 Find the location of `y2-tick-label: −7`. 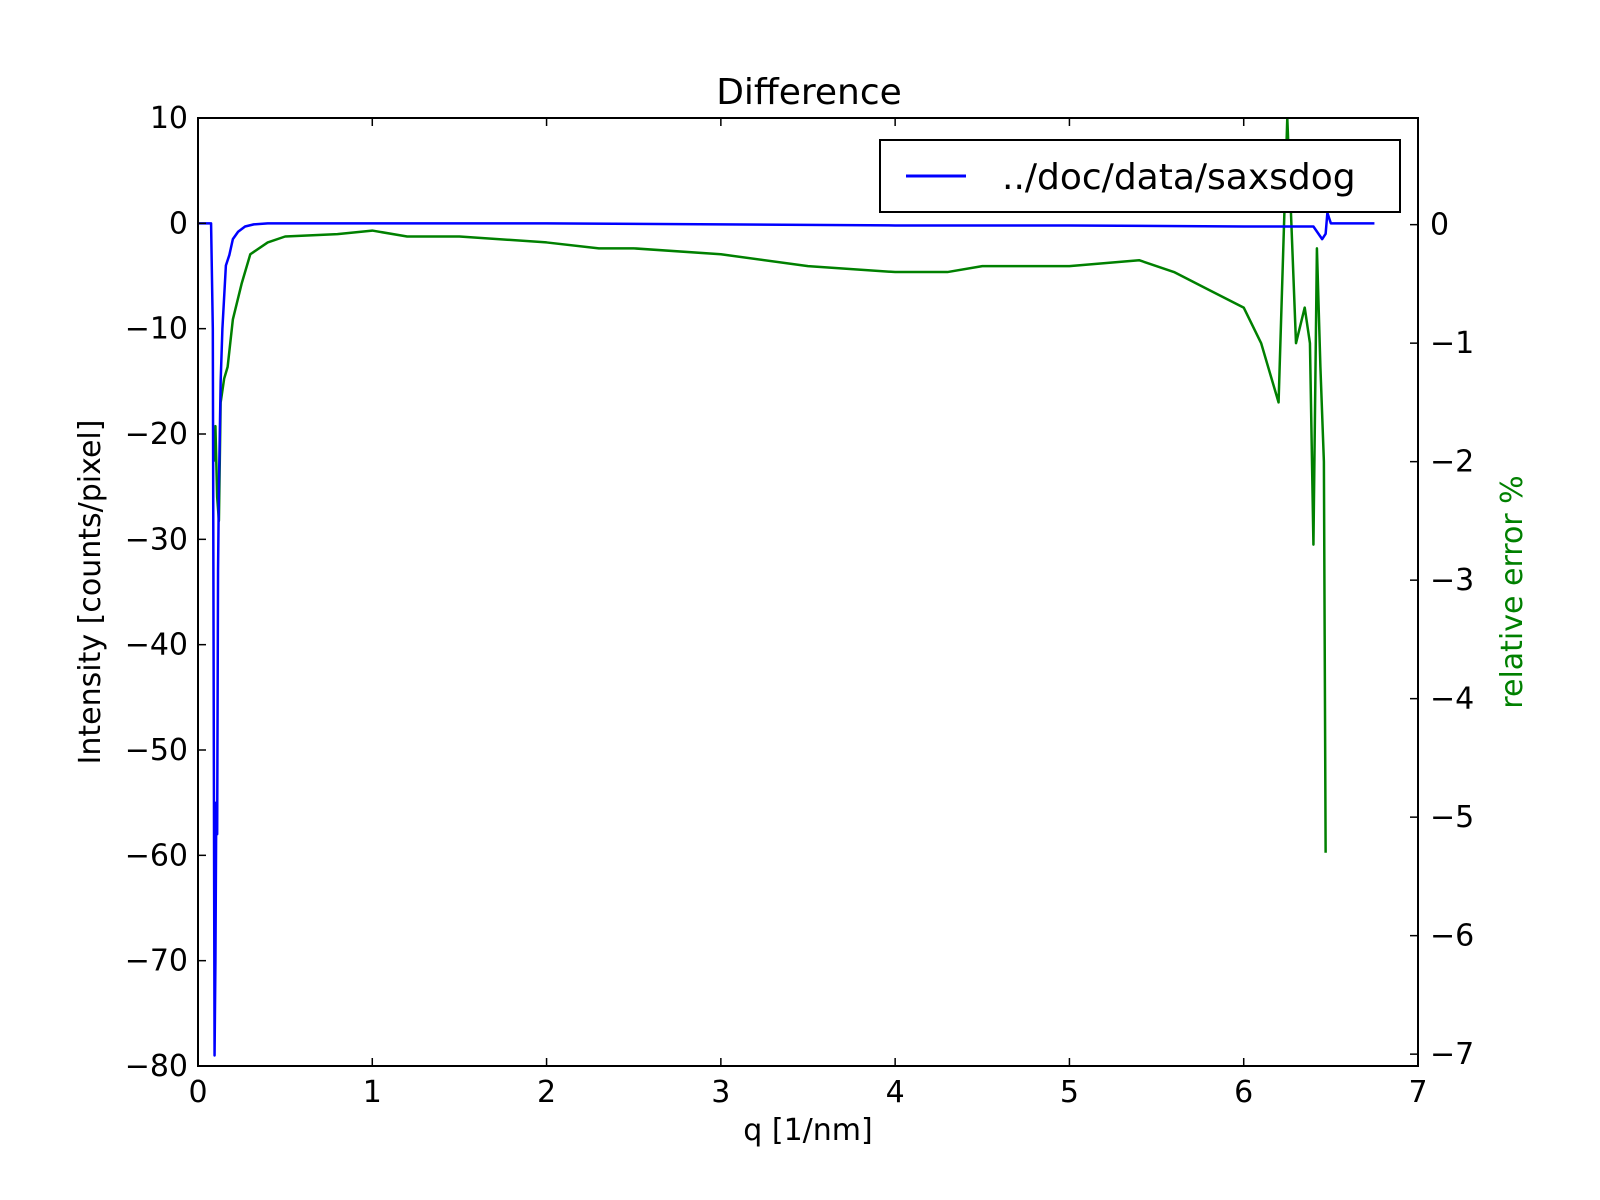

y2-tick-label: −7 is located at coordinates (1452, 1054).